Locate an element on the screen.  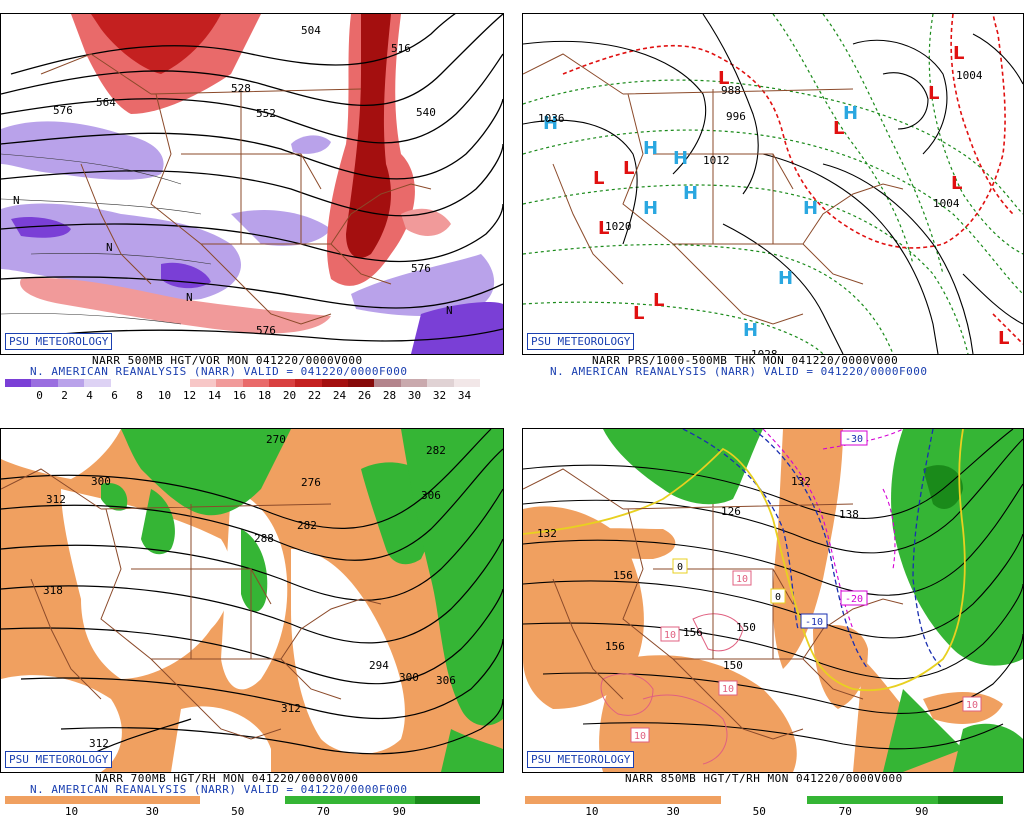
colorbar-tick: 2 is located at coordinates (64, 395).